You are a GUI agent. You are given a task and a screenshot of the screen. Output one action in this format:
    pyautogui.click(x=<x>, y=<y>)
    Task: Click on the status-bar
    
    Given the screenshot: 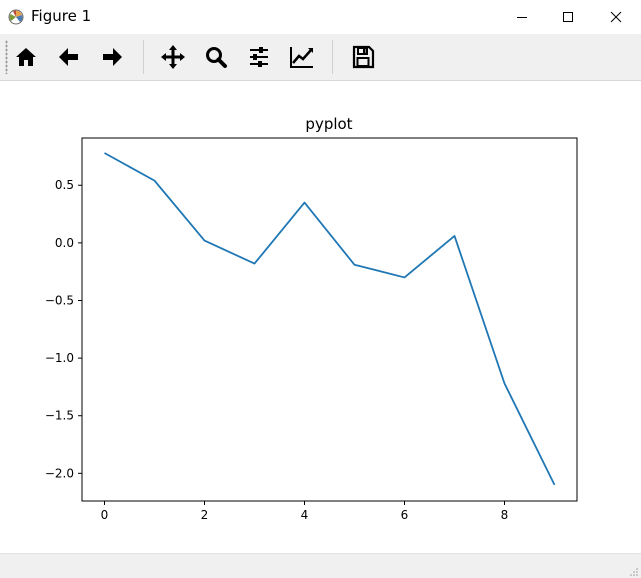 What is the action you would take?
    pyautogui.click(x=320, y=565)
    